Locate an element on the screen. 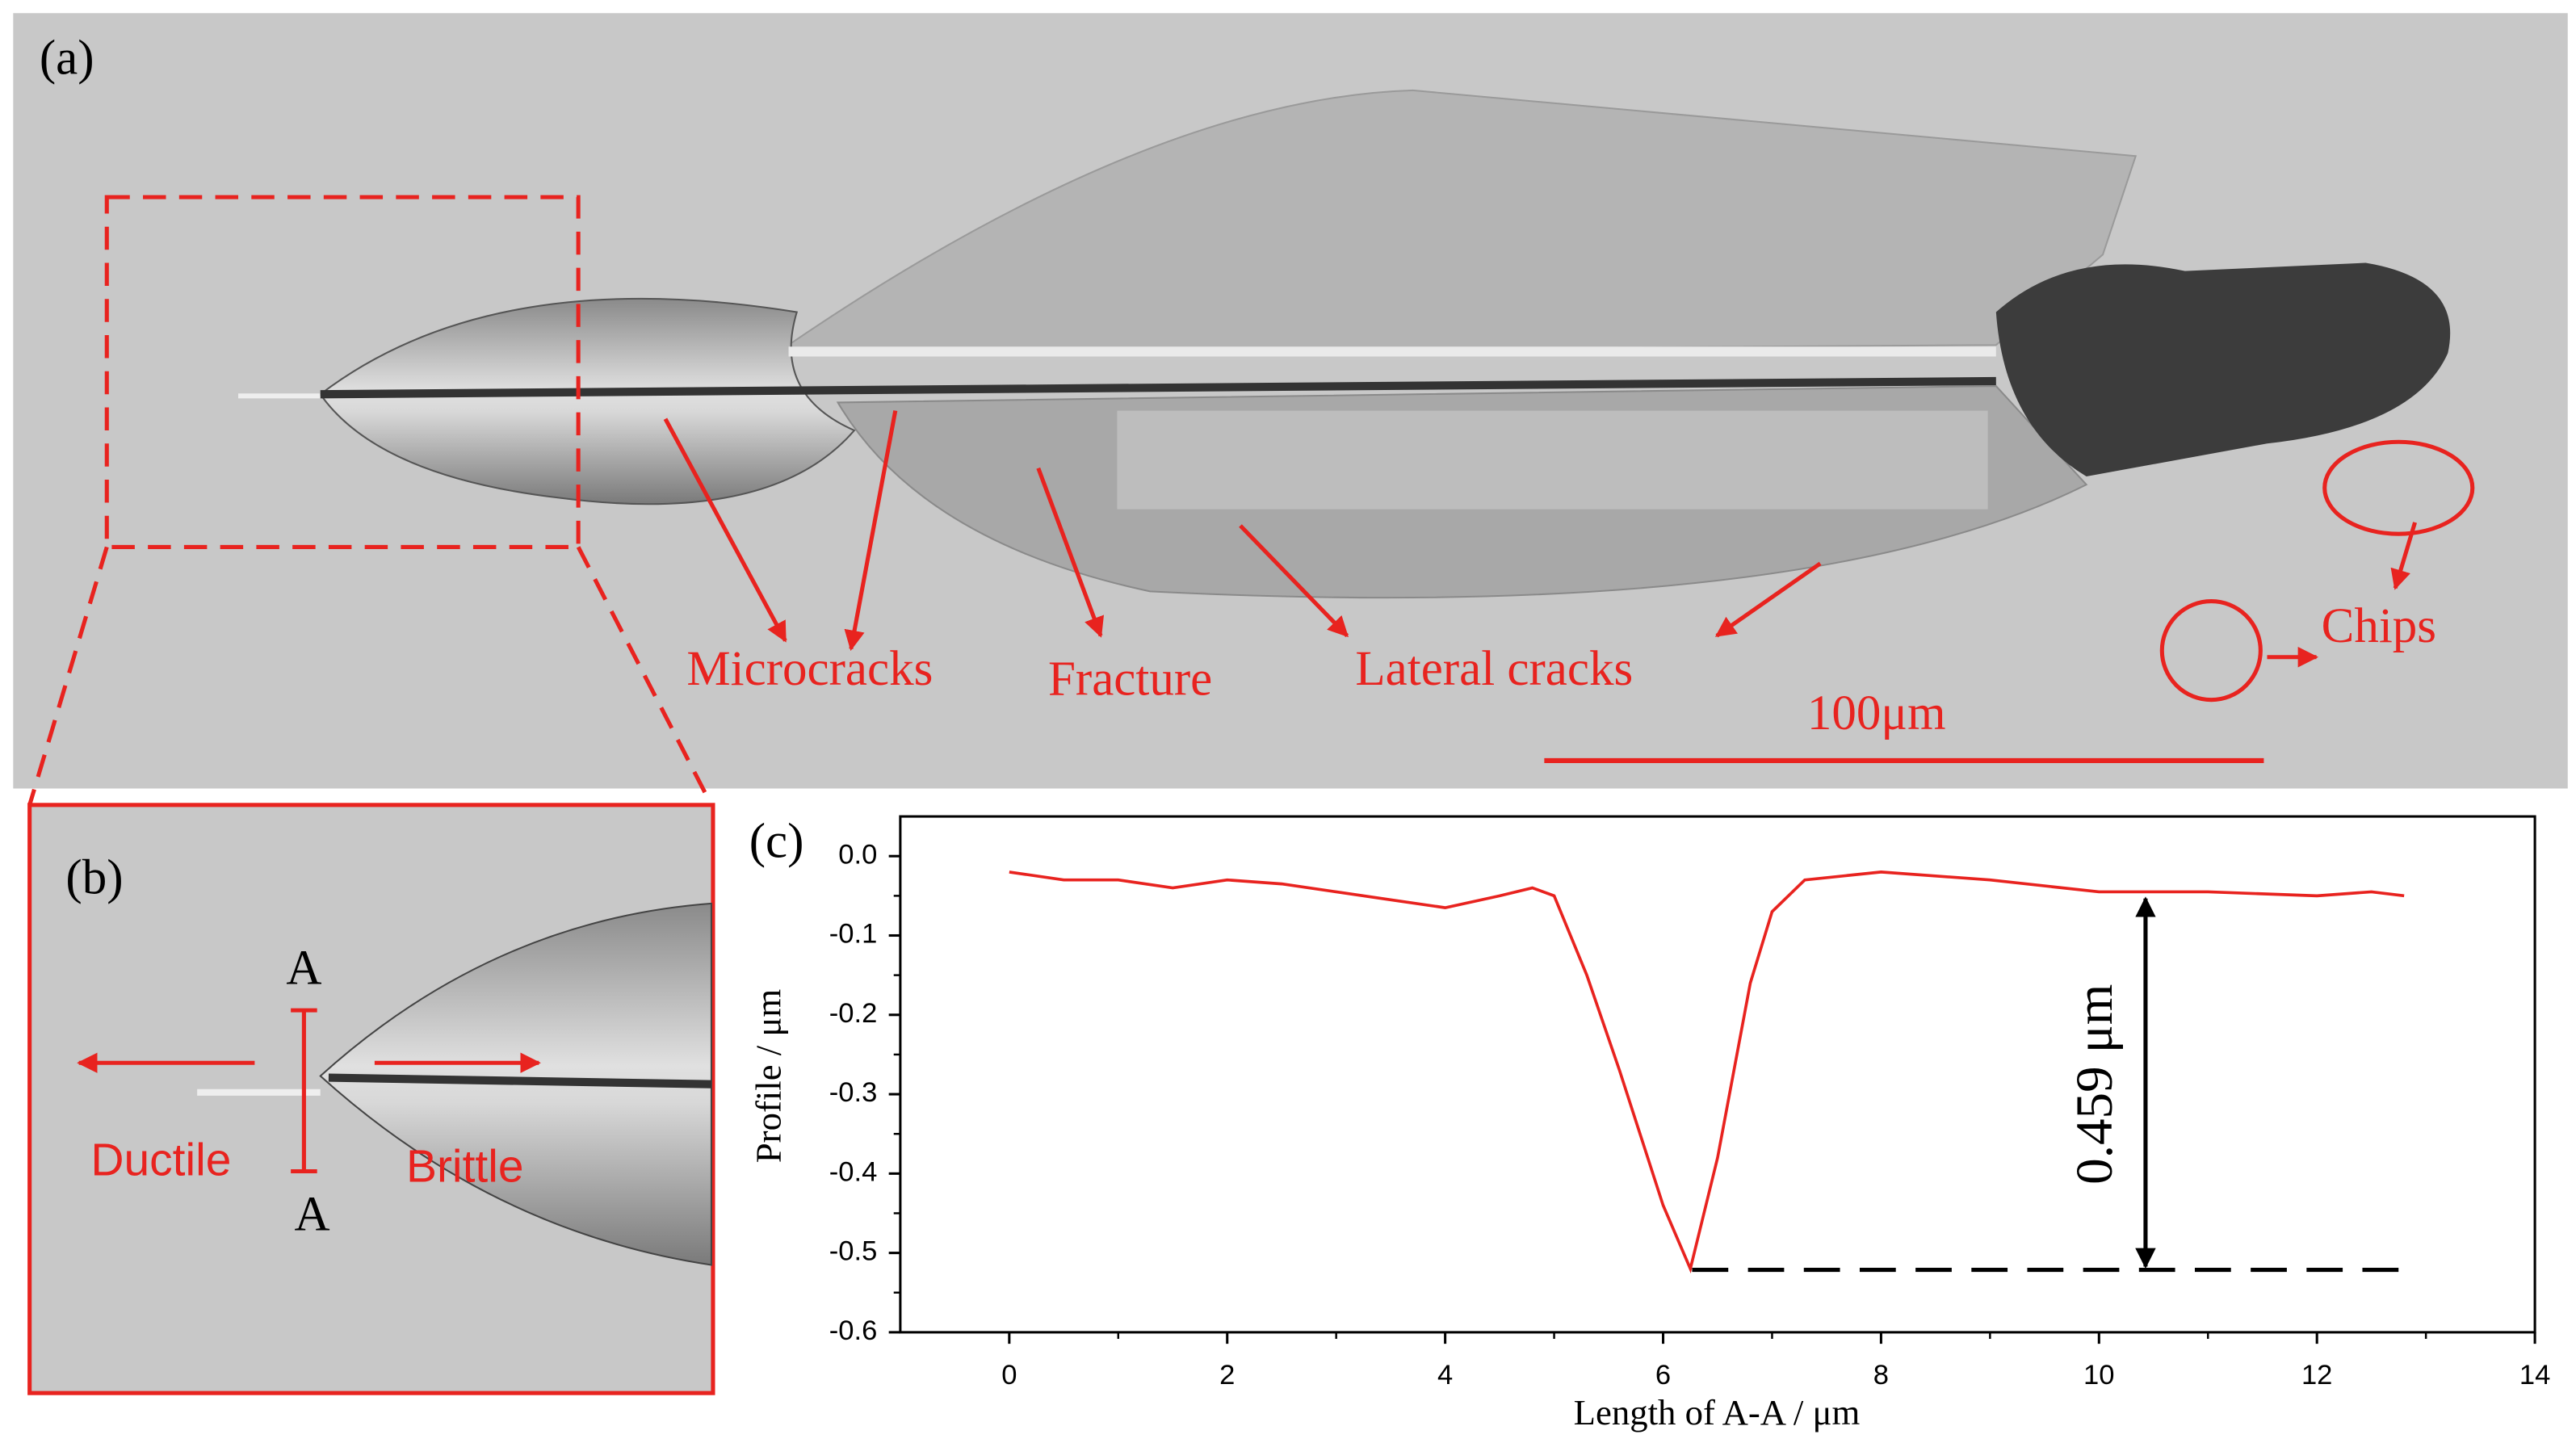  zoom-box is located at coordinates (342, 372).